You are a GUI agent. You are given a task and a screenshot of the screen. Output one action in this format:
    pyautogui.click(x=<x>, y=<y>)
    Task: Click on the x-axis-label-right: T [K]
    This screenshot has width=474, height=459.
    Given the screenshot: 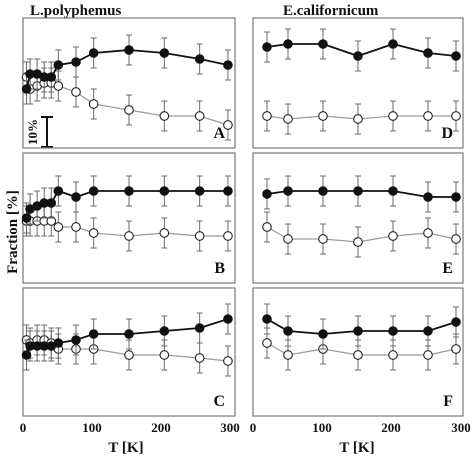 What is the action you would take?
    pyautogui.click(x=356, y=448)
    